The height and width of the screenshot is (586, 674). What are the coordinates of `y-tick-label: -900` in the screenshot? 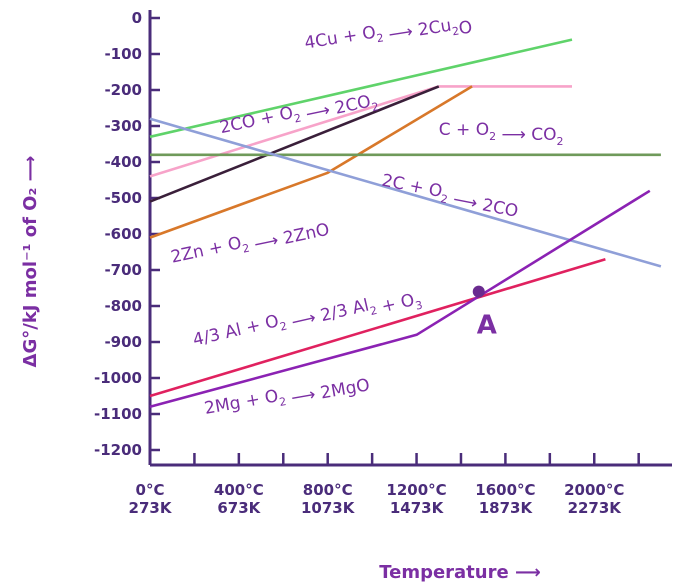 It's located at (123, 342).